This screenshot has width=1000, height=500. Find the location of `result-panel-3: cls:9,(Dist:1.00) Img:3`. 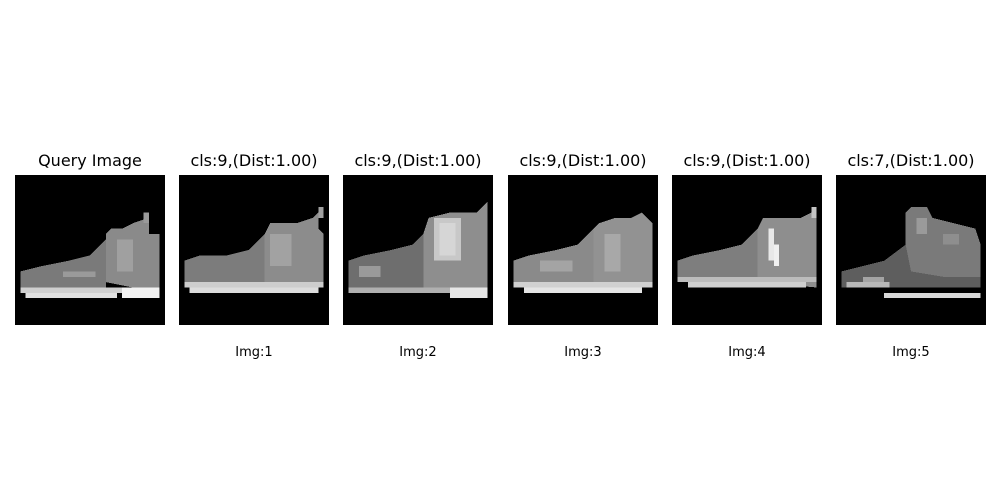

result-panel-3: cls:9,(Dist:1.00) Img:3 is located at coordinates (583, 257).